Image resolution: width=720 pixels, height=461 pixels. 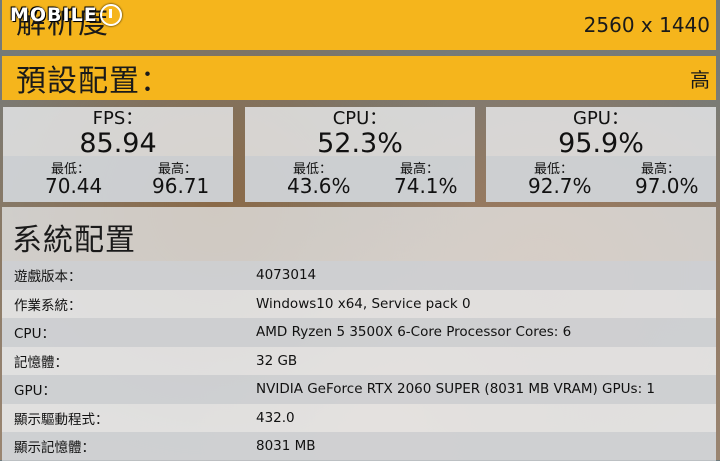 I want to click on gpu-stat-panel: GPU： 95.9% 最低： 92.7% 最高： 97.0%, so click(x=601, y=154).